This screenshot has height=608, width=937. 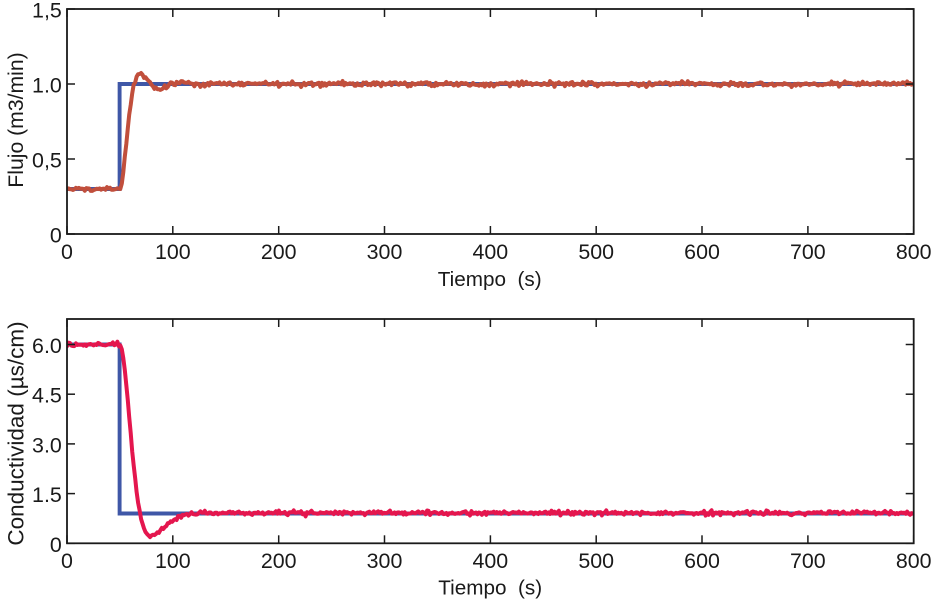 What do you see at coordinates (47, 445) in the screenshot?
I see `svg-text: 3.0` at bounding box center [47, 445].